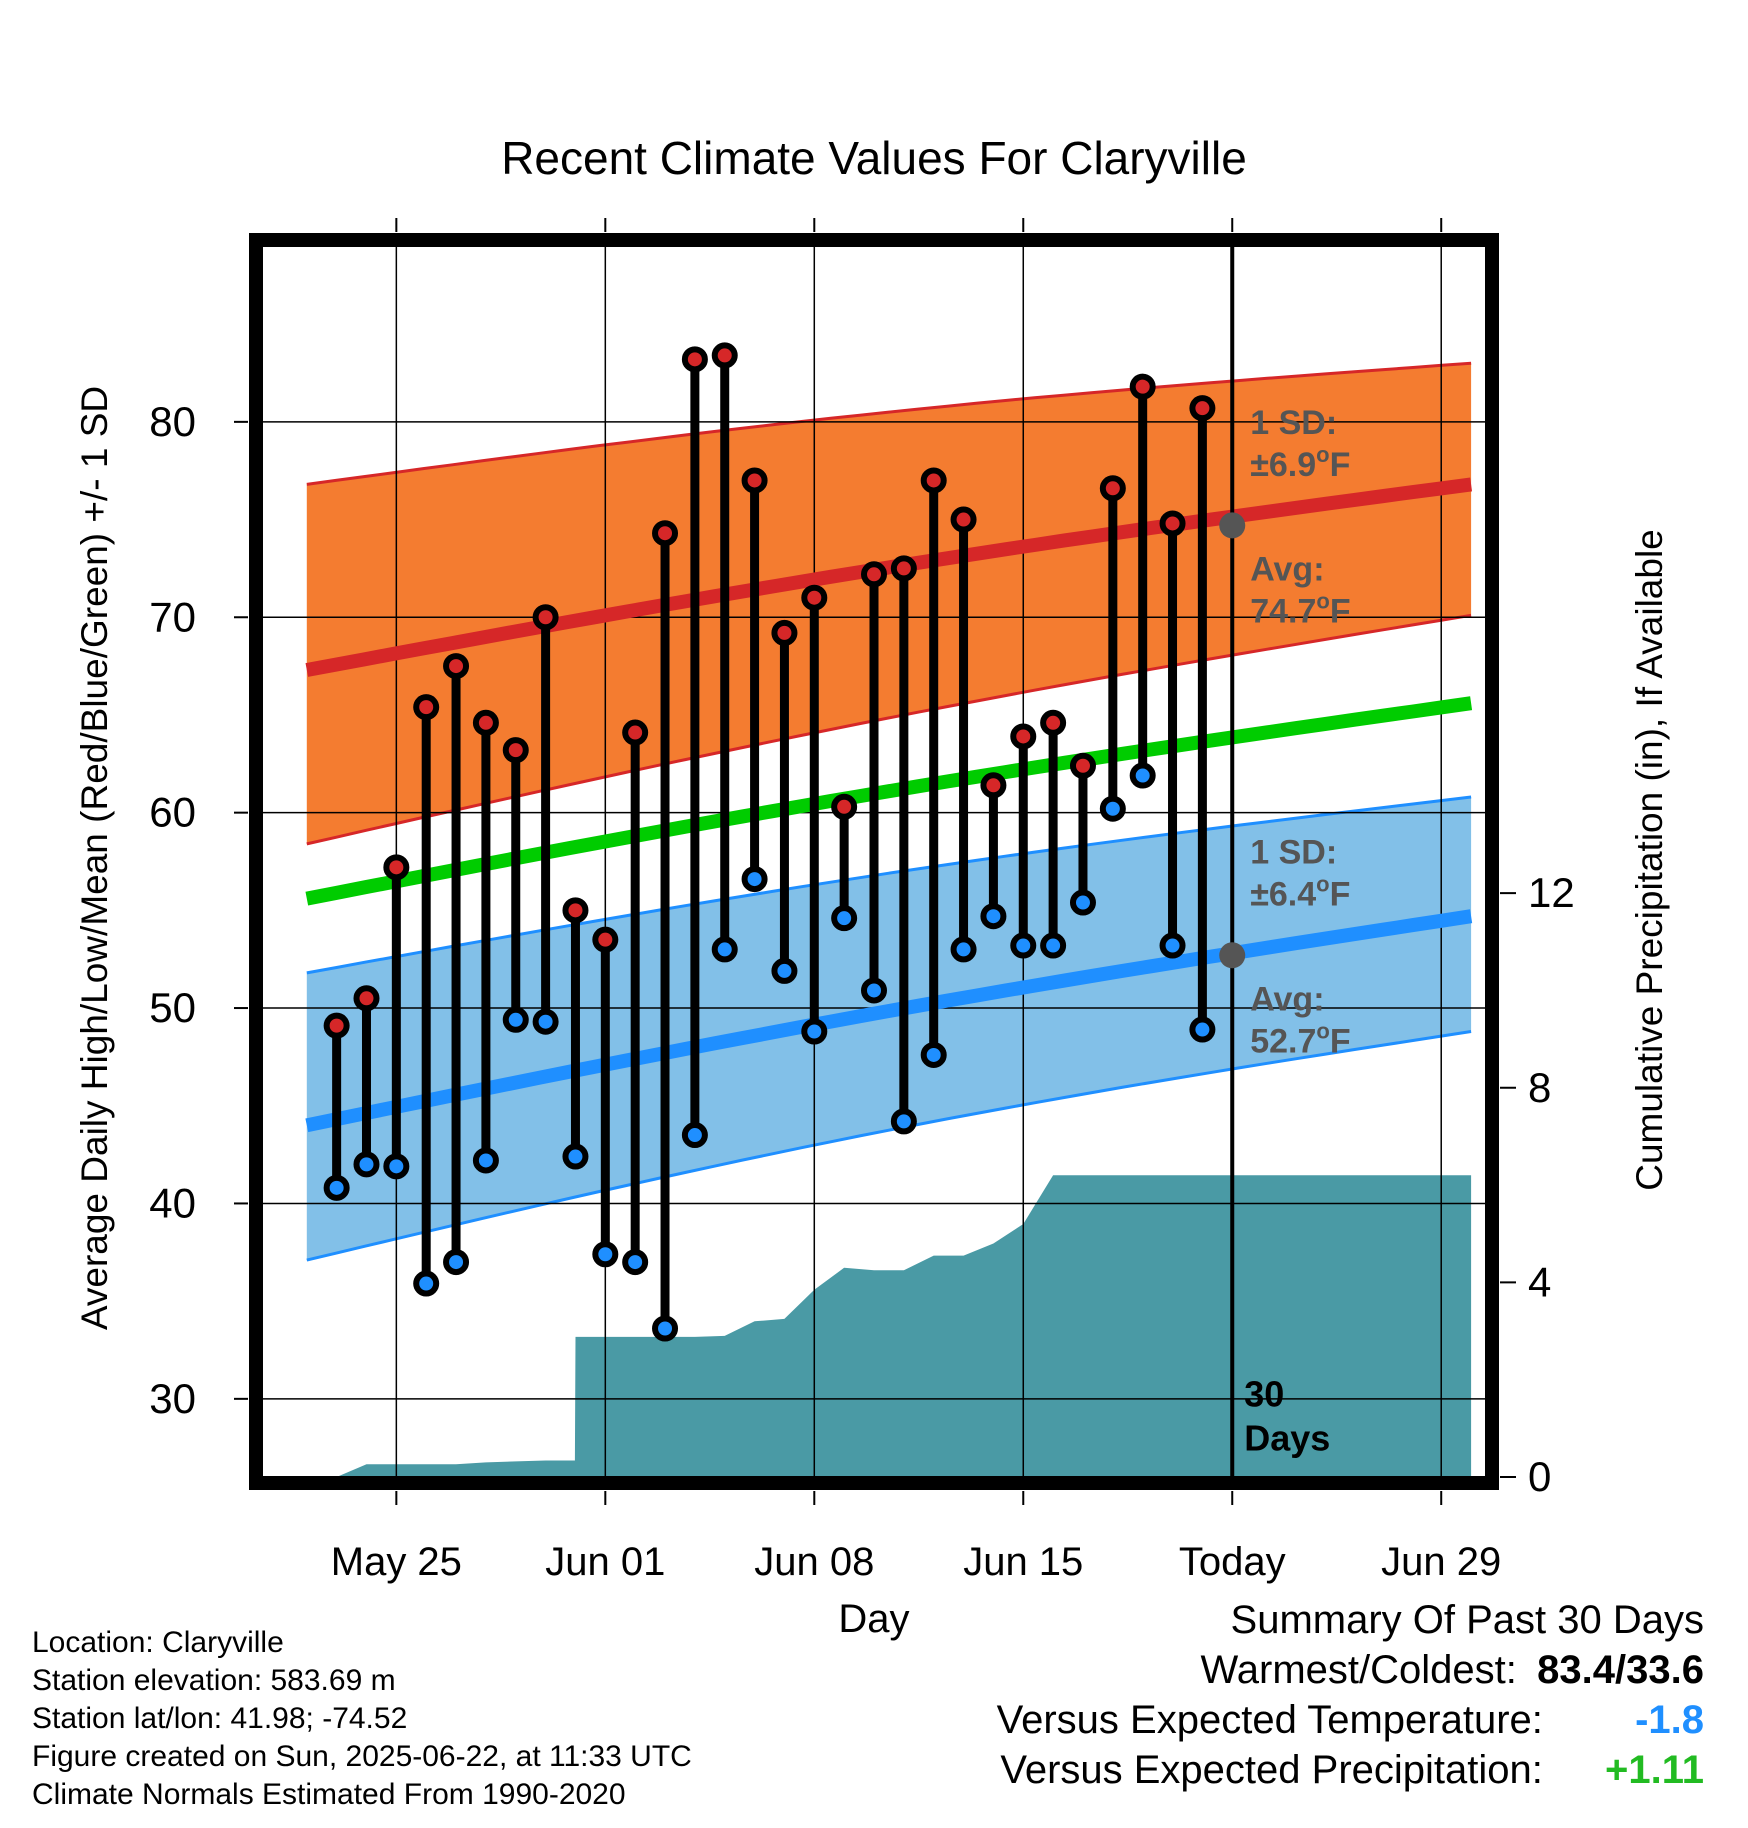 The image size is (1748, 1828). Describe the element at coordinates (1358, 1670) in the screenshot. I see `summary-label: Warmest/Coldest:` at that location.